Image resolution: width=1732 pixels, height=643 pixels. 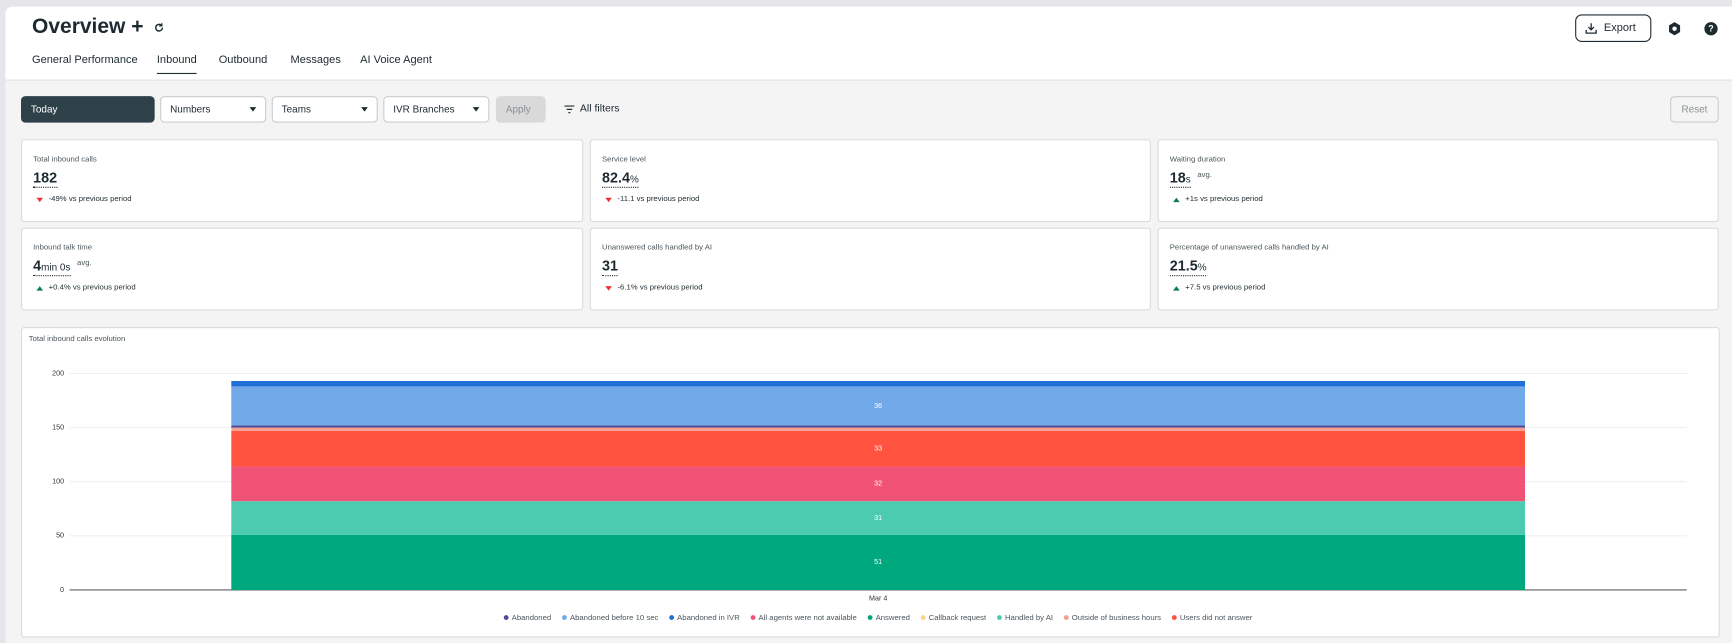 What do you see at coordinates (296, 109) in the screenshot?
I see `dropdown-label: Teams` at bounding box center [296, 109].